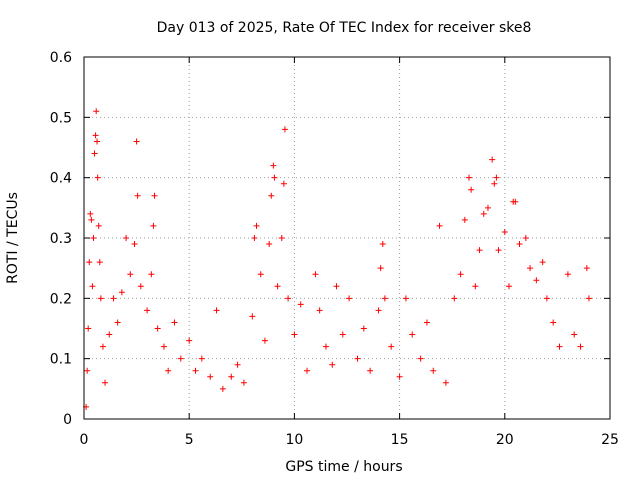  Describe the element at coordinates (189, 440) in the screenshot. I see `x-tick-label: 5` at that location.